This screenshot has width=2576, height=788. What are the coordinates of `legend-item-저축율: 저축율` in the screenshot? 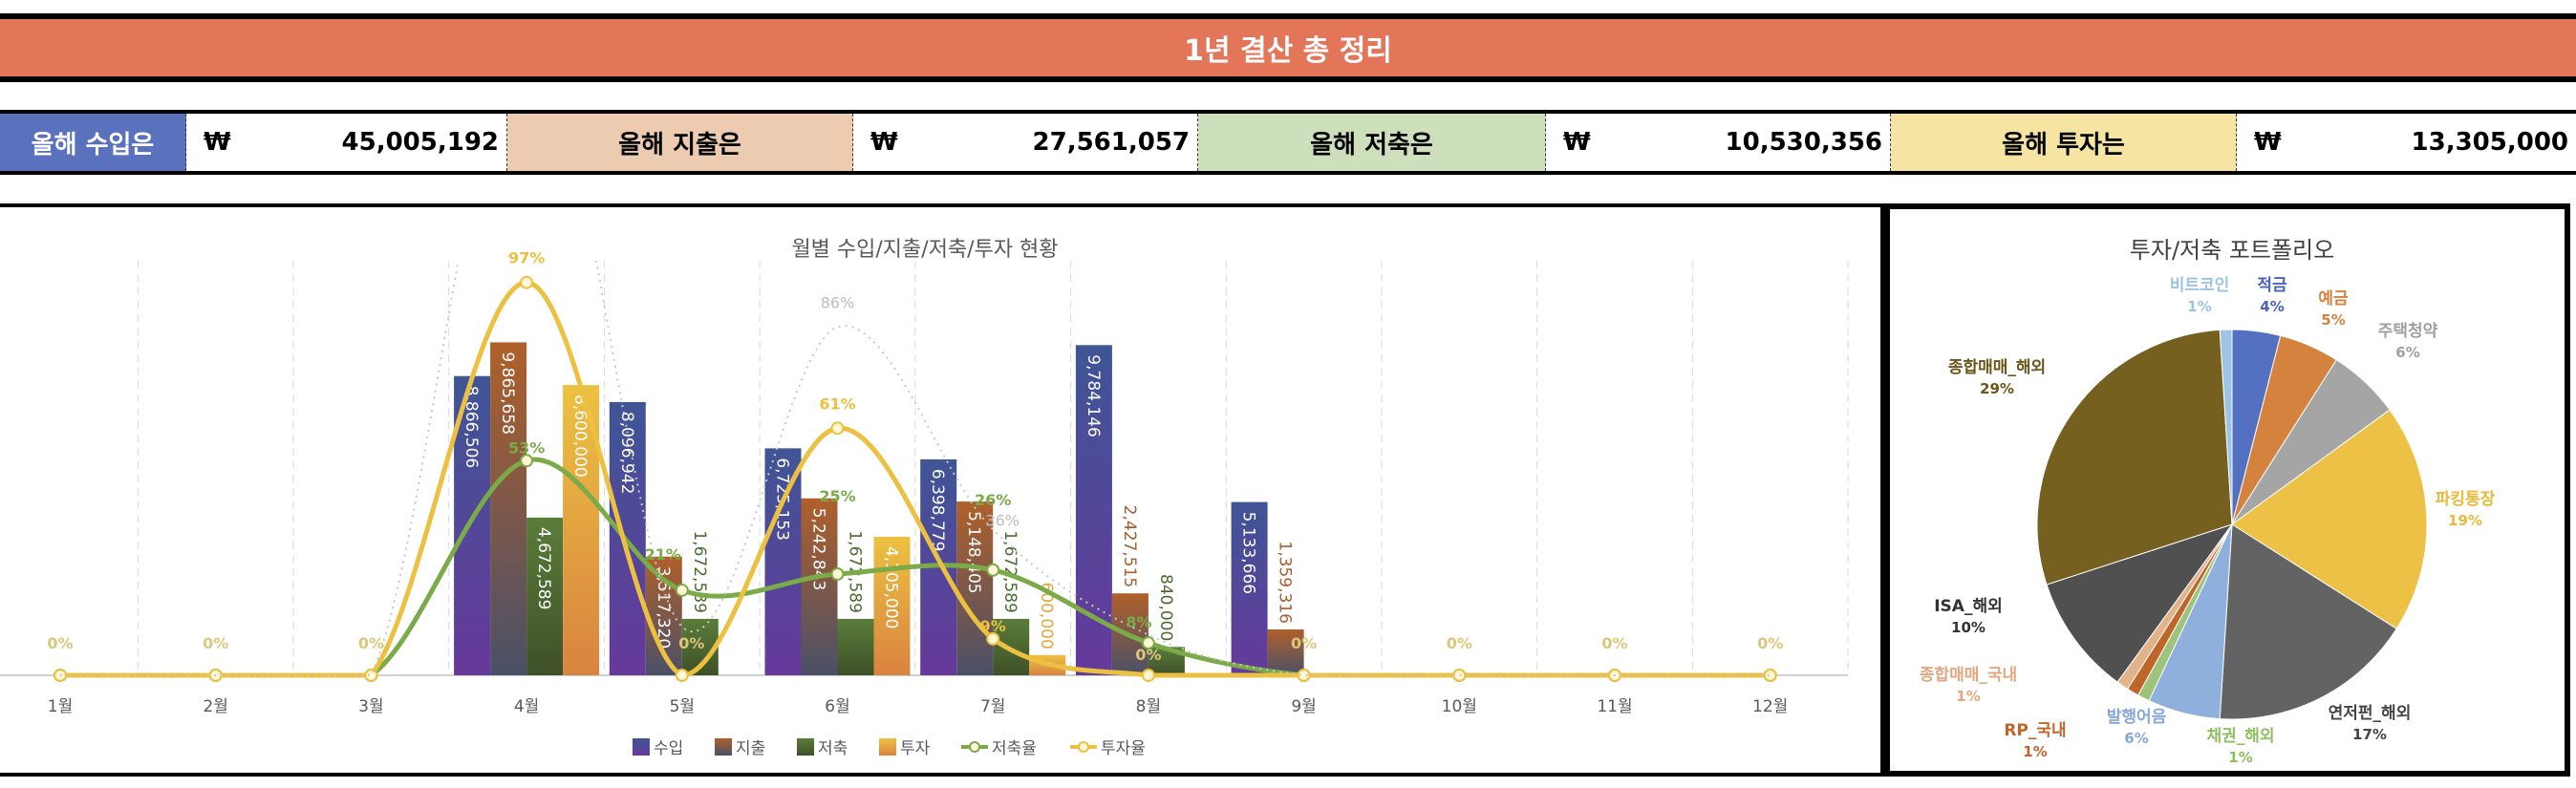 It's located at (999, 749).